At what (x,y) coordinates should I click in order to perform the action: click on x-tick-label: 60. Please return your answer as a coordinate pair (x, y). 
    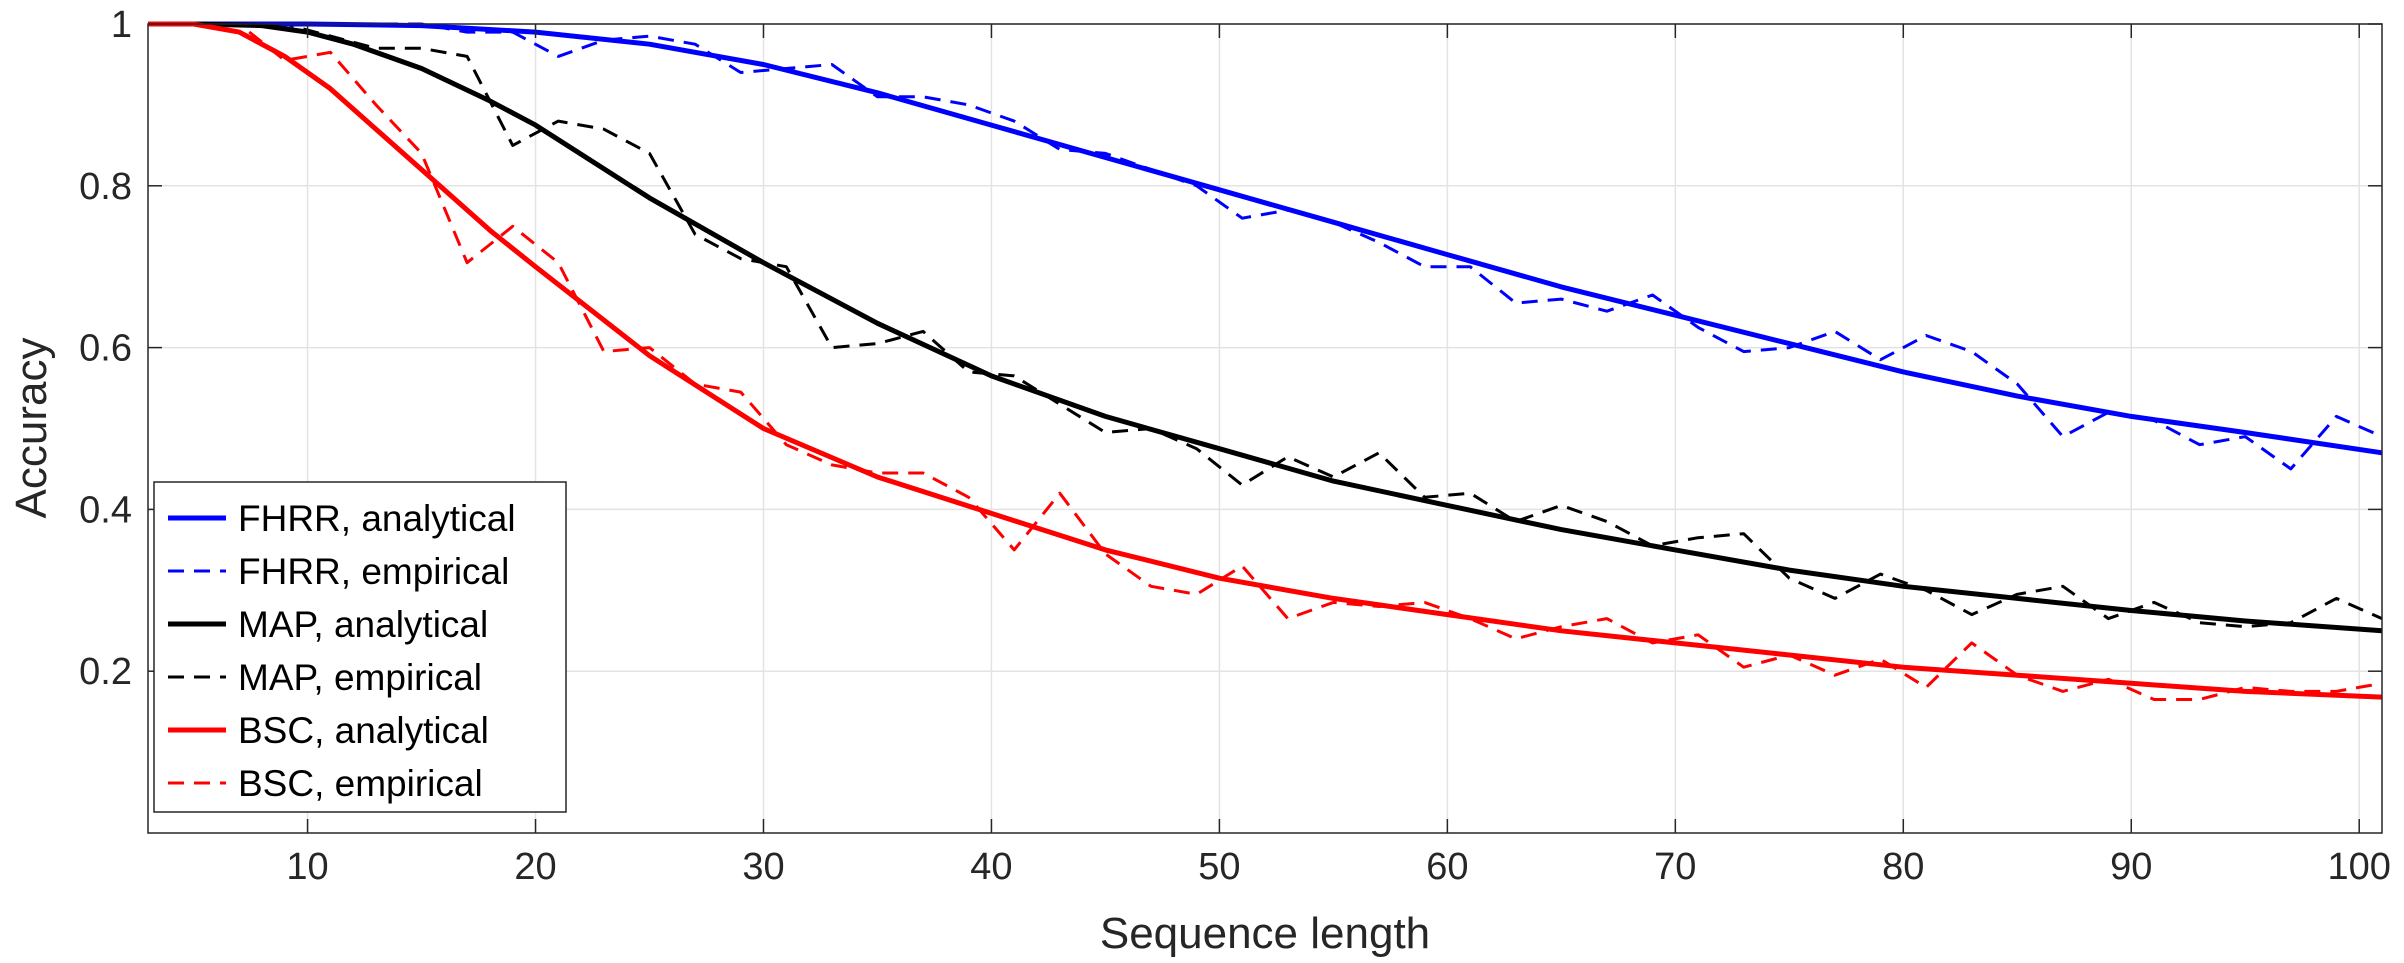
    Looking at the image, I should click on (1447, 867).